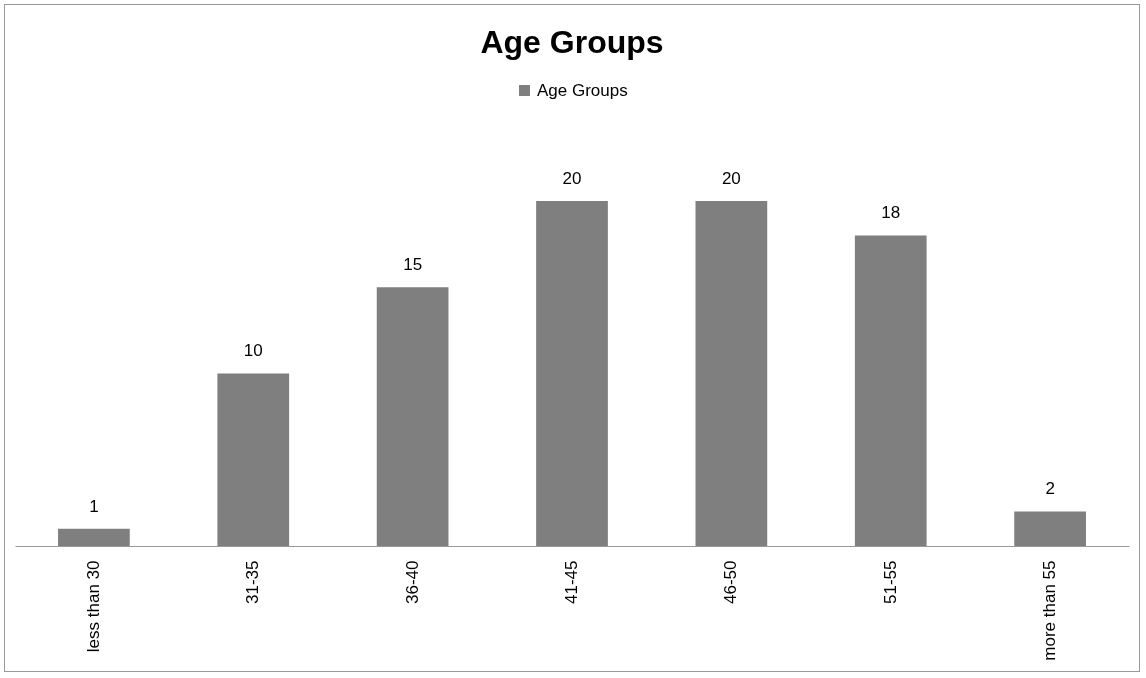 This screenshot has width=1146, height=678. Describe the element at coordinates (93, 606) in the screenshot. I see `x-tick-label: less than 30` at that location.